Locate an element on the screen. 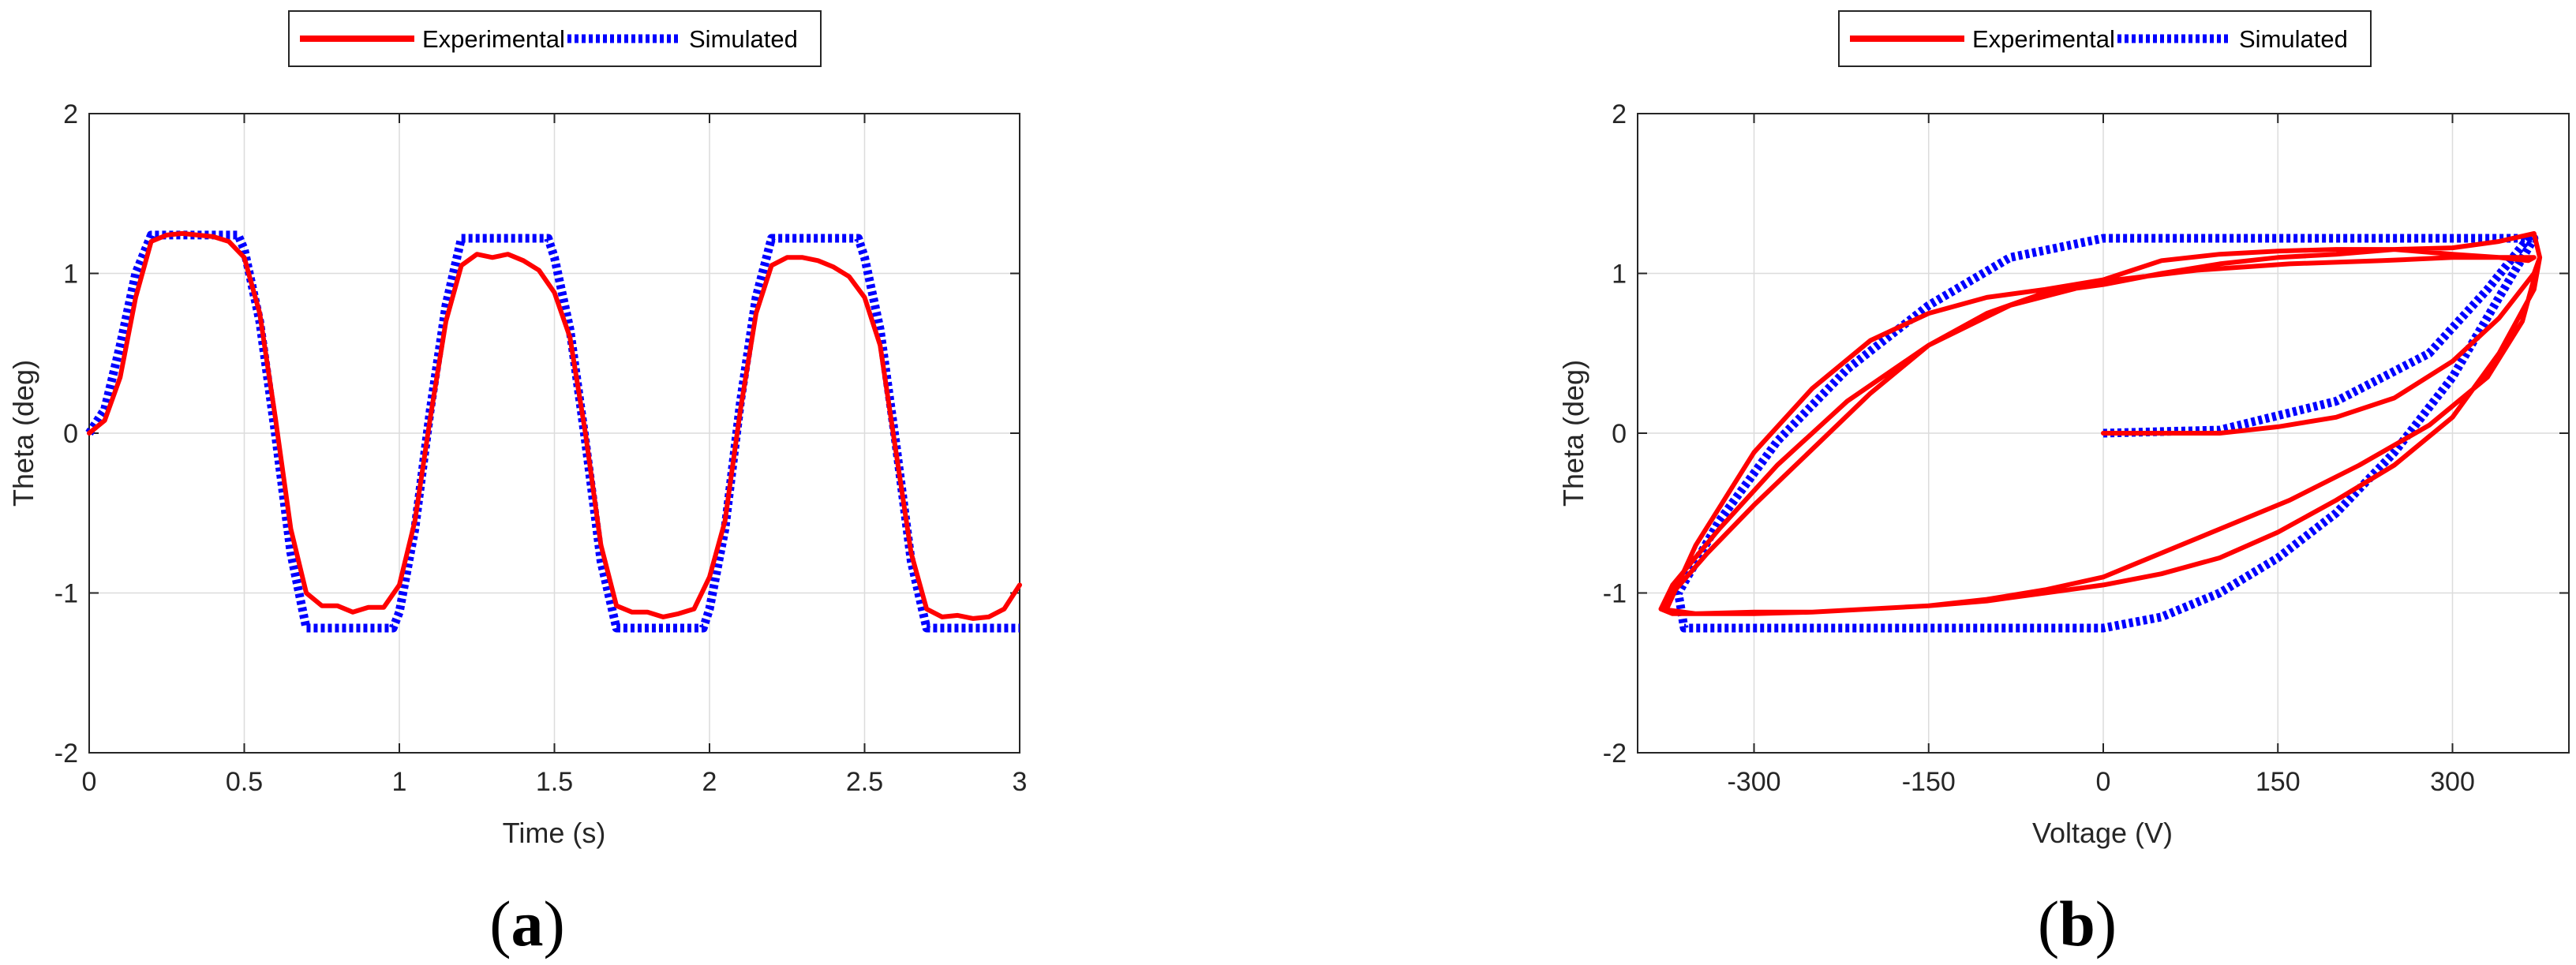  y-tick-label-a: -2 is located at coordinates (66, 754).